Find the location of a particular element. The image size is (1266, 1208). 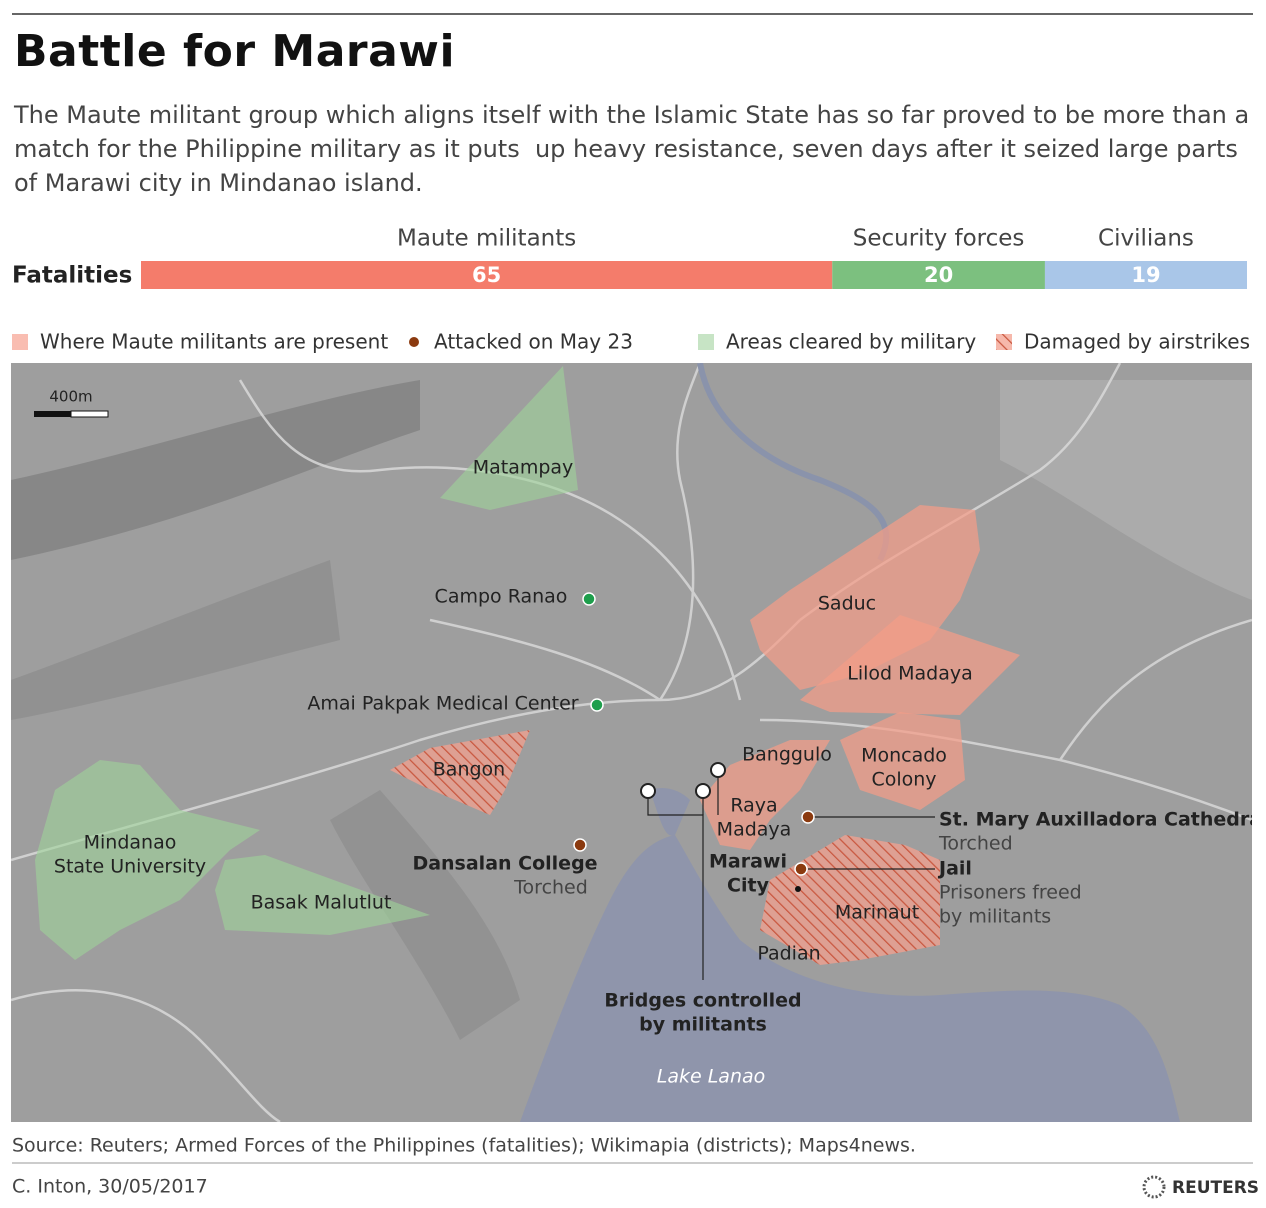

lake is located at coordinates (850, 978).